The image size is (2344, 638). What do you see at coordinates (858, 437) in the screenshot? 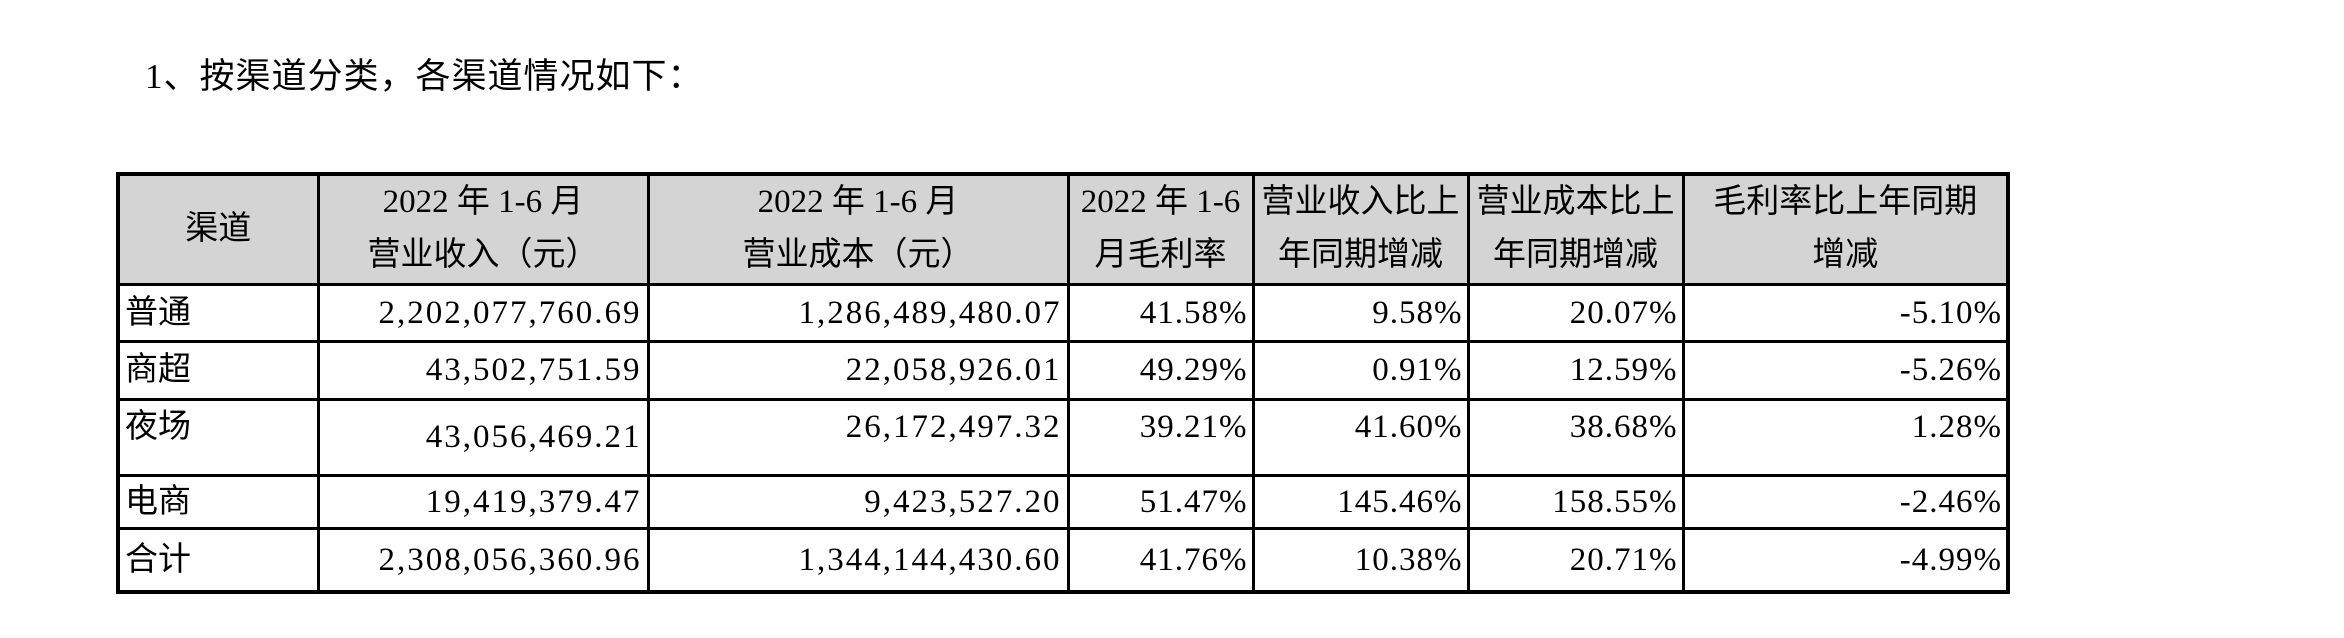
I see `value-cell: 26,172,497.32` at bounding box center [858, 437].